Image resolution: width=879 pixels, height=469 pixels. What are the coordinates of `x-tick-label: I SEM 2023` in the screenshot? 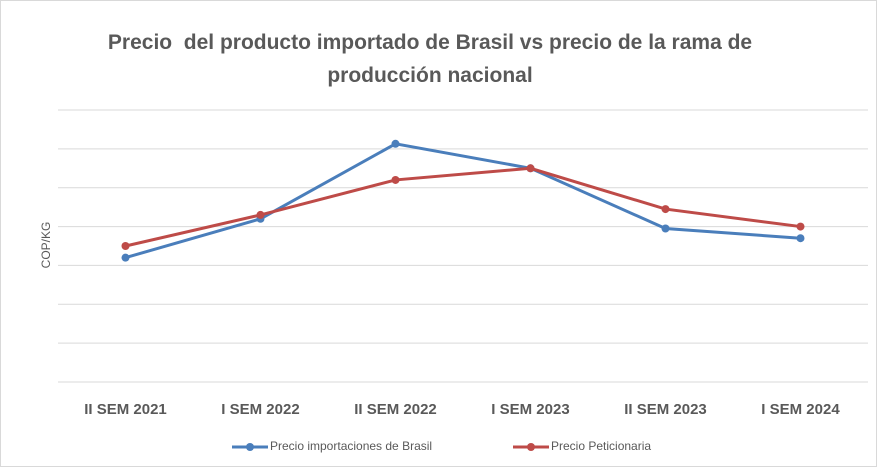 It's located at (530, 409).